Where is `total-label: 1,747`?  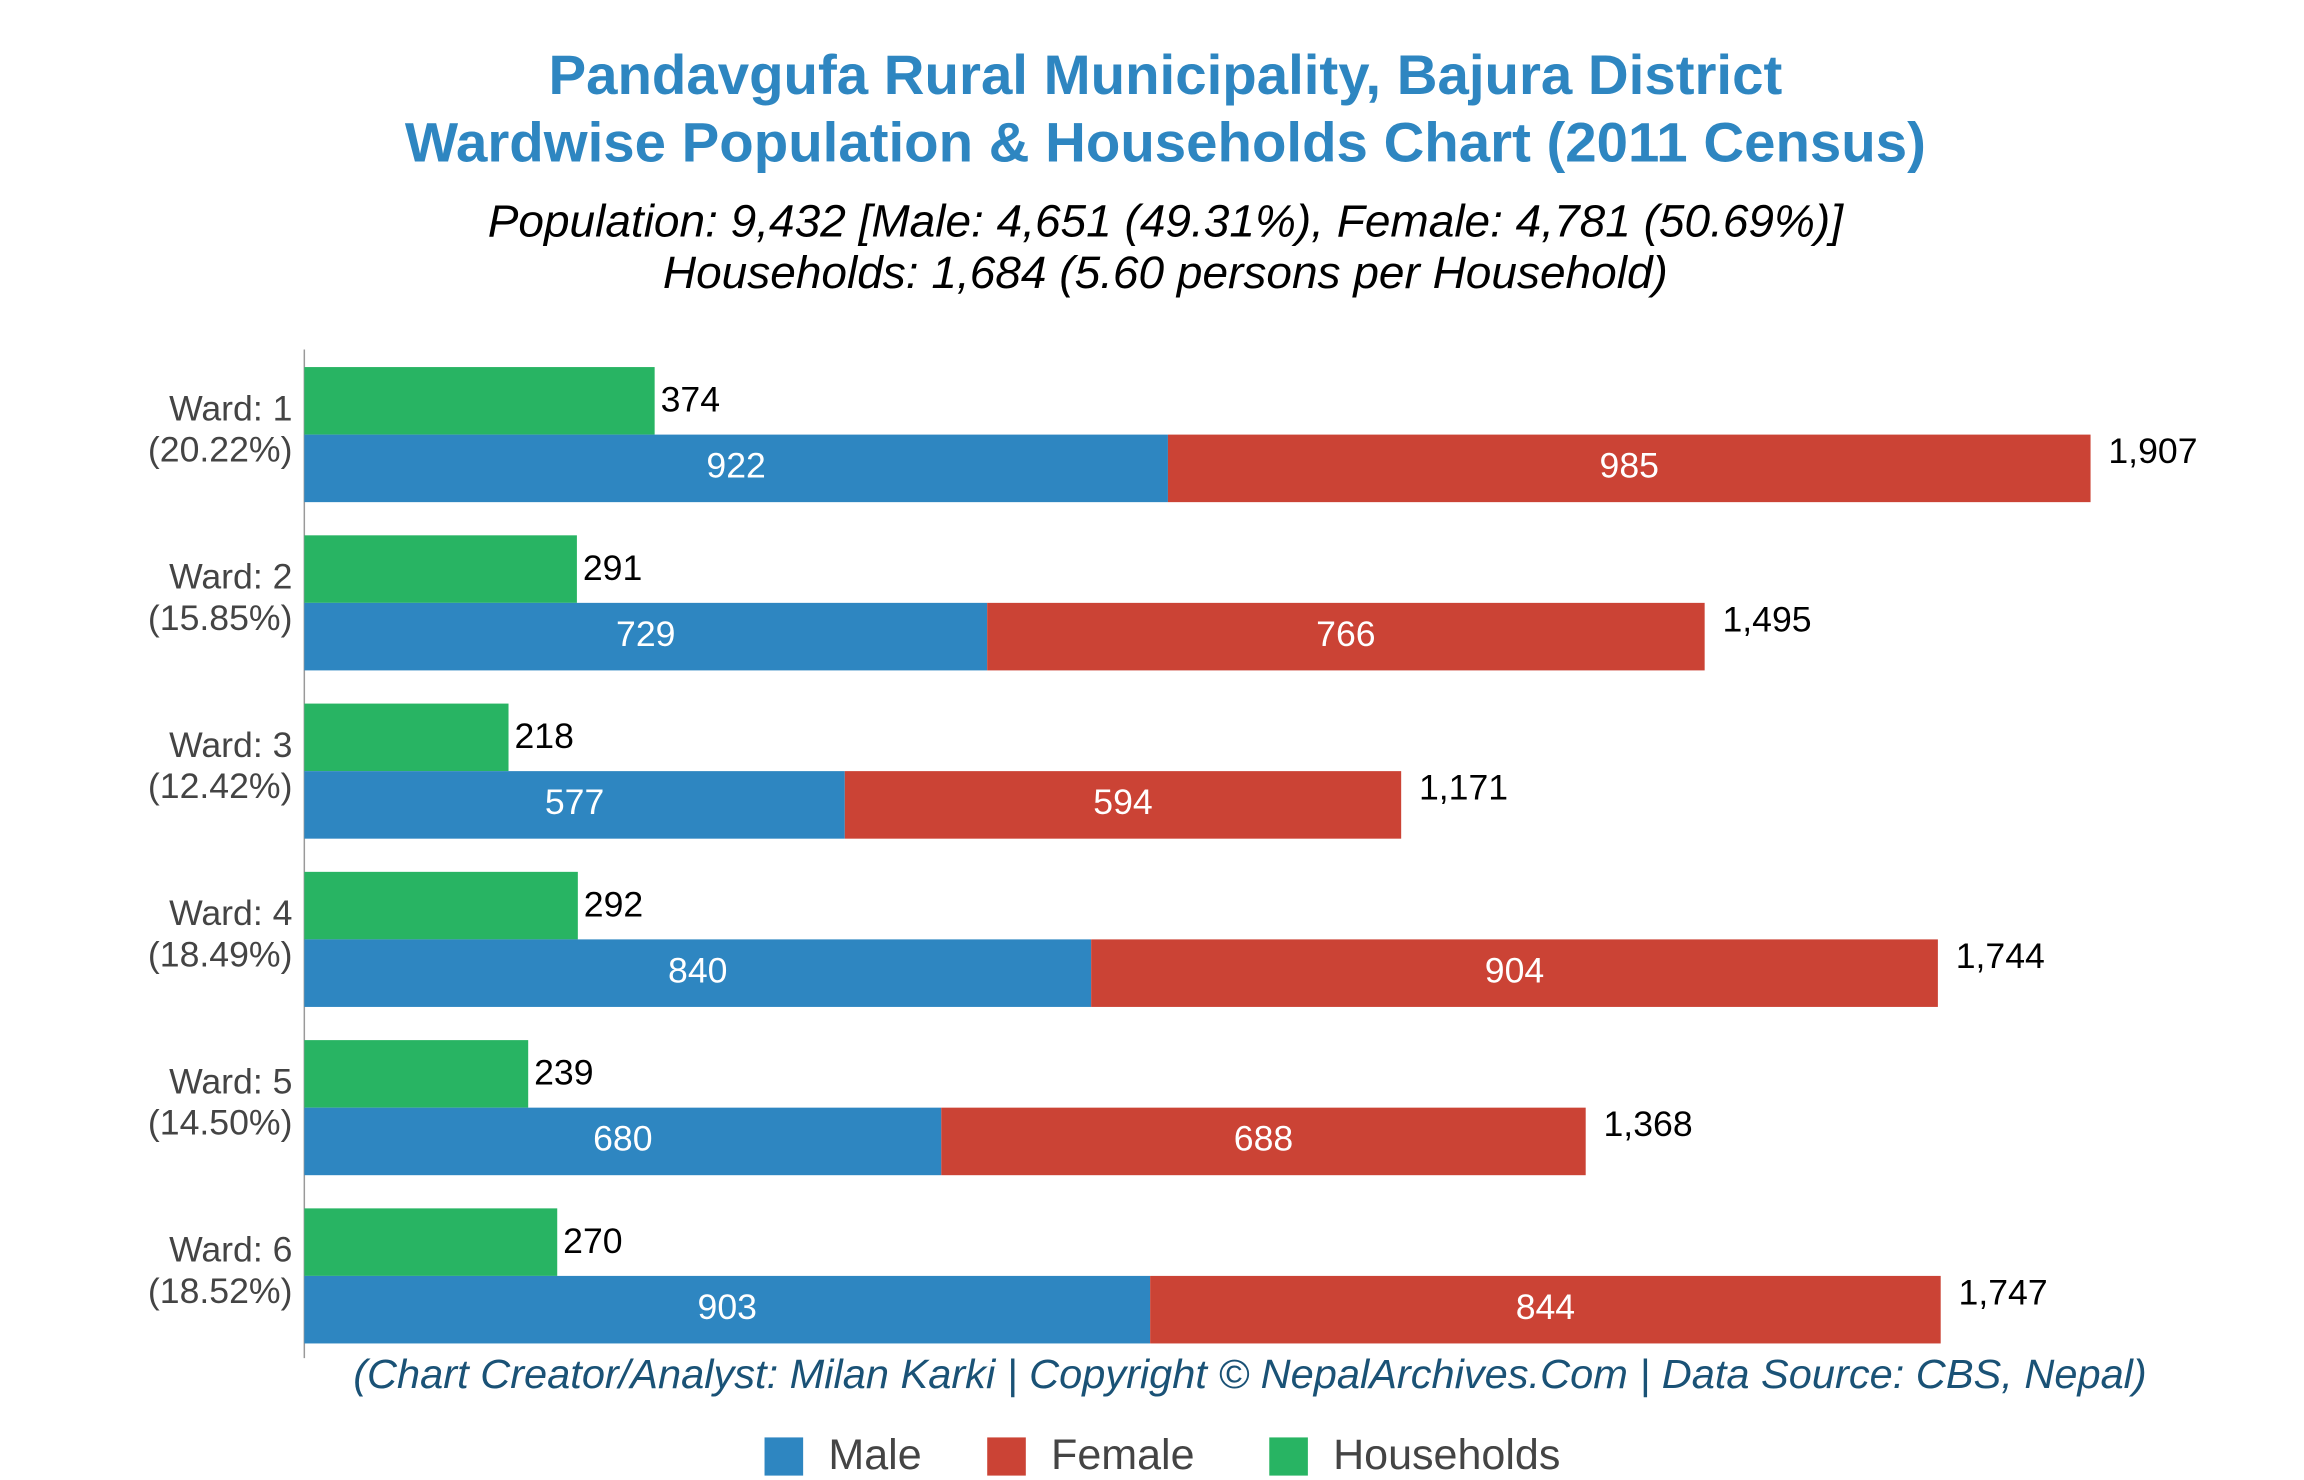
total-label: 1,747 is located at coordinates (2003, 1292).